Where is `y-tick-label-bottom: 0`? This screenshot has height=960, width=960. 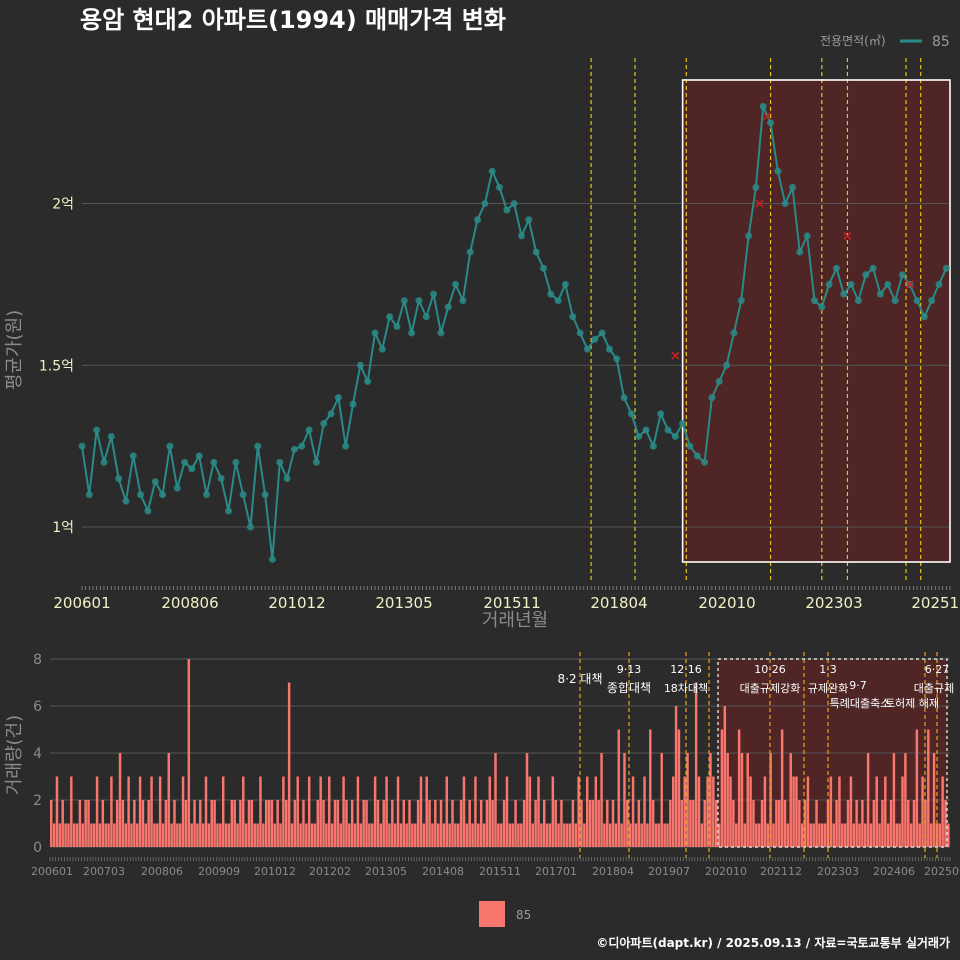 y-tick-label-bottom: 0 is located at coordinates (37, 848).